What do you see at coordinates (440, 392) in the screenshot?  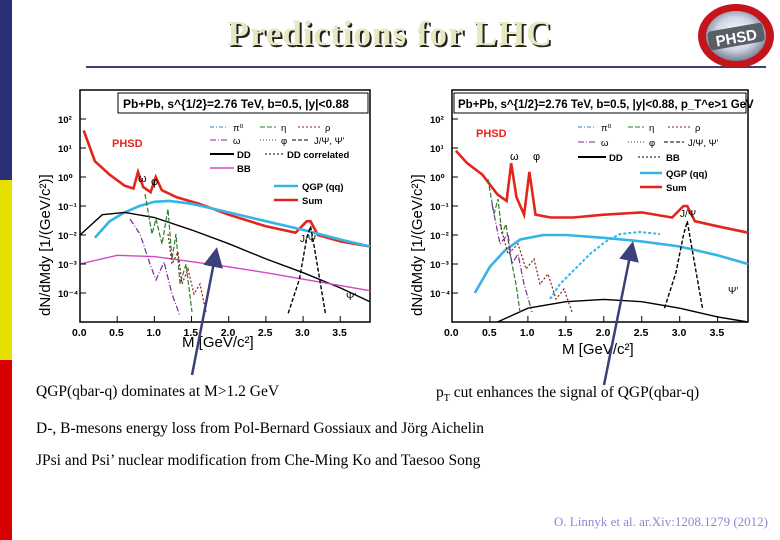 I see `caption-right-prefix: p` at bounding box center [440, 392].